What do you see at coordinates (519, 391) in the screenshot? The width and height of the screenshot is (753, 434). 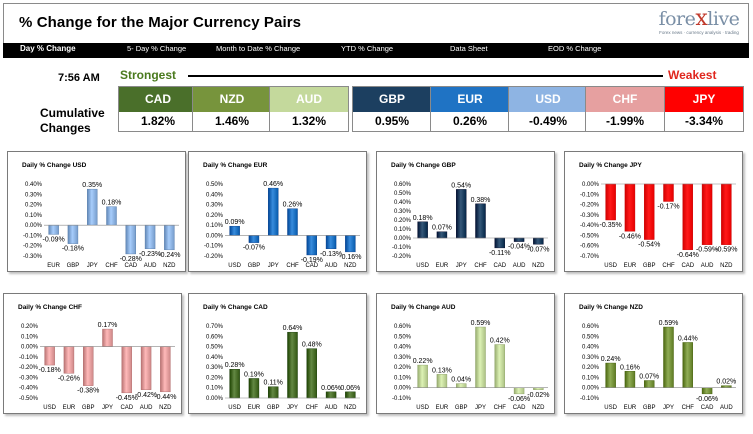 I see `bar-cad` at bounding box center [519, 391].